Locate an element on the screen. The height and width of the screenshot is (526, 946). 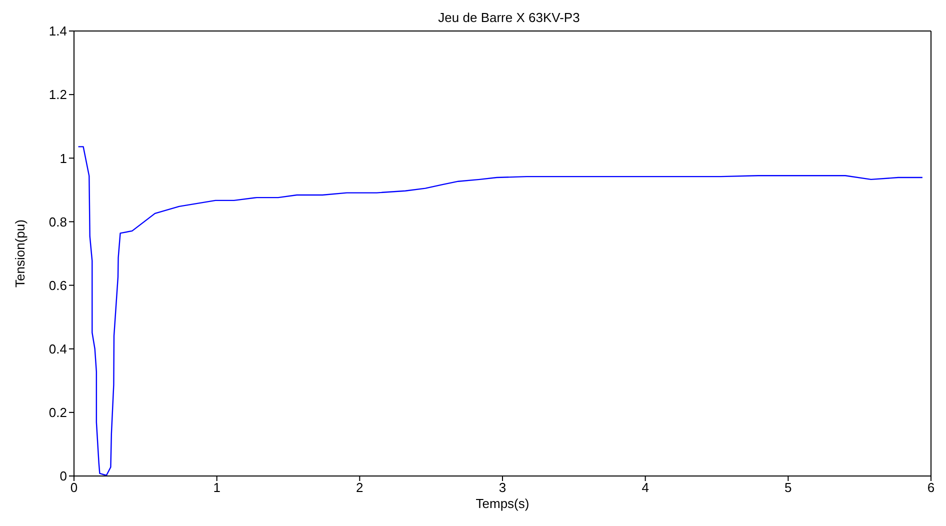
y-tick-label: 1 is located at coordinates (63, 158).